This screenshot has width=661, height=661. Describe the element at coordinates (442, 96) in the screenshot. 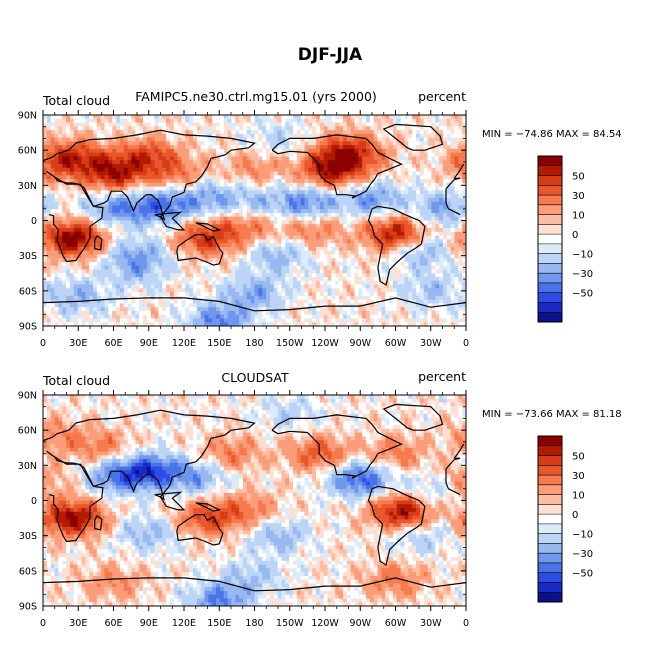

I see `panel-1-units-label: percent` at that location.